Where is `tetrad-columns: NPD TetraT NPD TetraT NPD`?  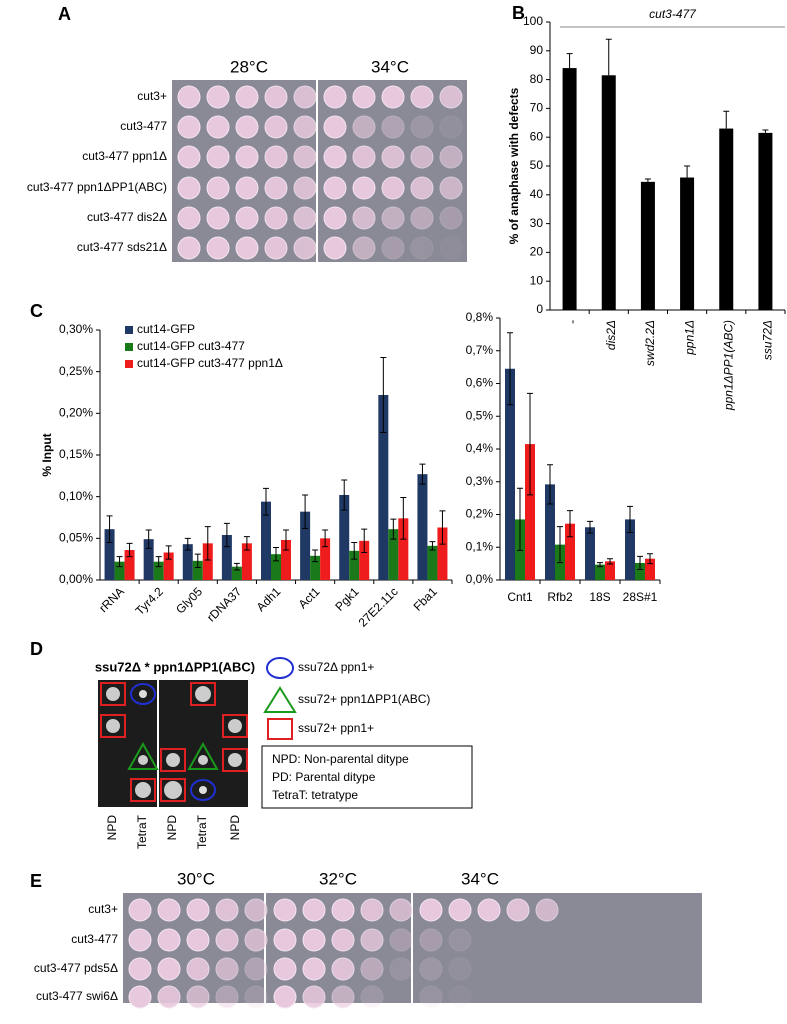 tetrad-columns: NPD TetraT NPD TetraT NPD is located at coordinates (173, 831).